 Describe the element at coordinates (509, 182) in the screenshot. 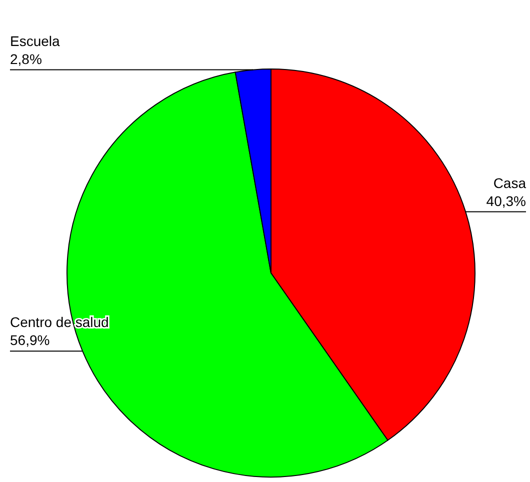

I see `slice-label: Casa` at that location.